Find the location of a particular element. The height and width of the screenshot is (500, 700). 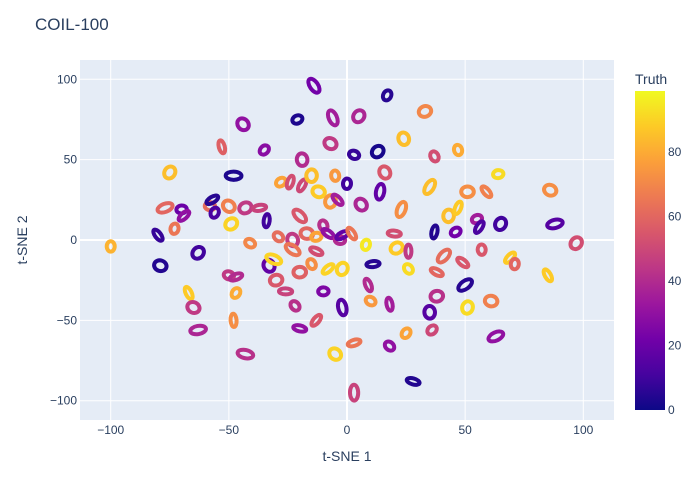

colorbar-tick-label: 40 is located at coordinates (675, 281).